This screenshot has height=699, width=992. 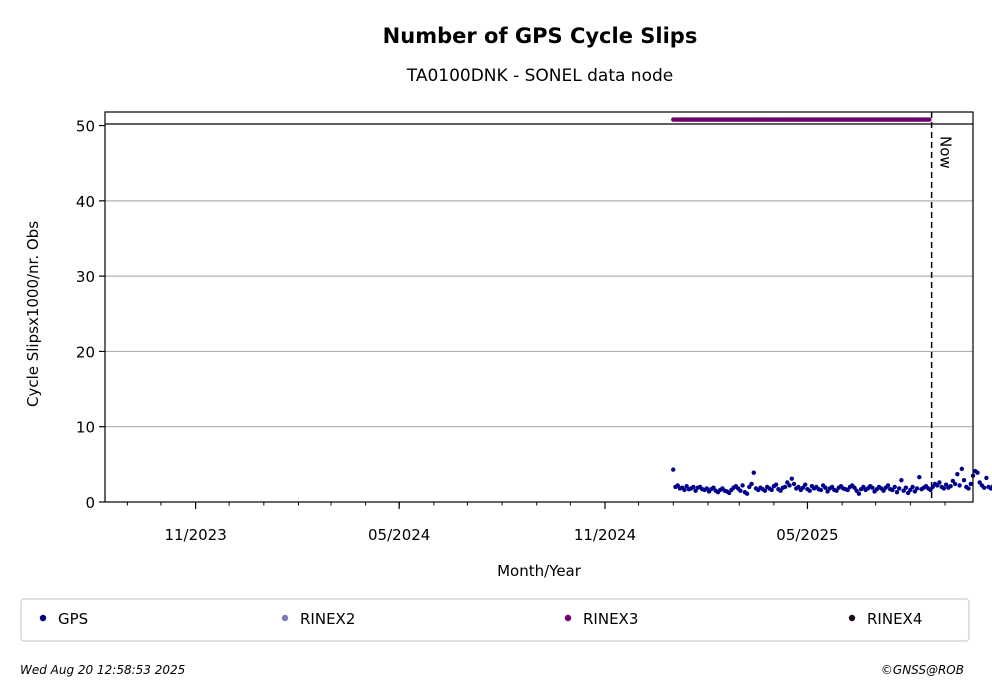 What do you see at coordinates (605, 535) in the screenshot?
I see `x-tick-label: 11/2024` at bounding box center [605, 535].